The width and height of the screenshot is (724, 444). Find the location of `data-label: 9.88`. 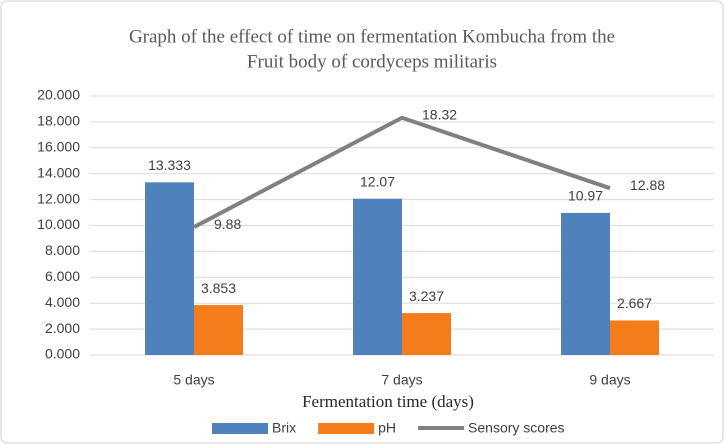

data-label: 9.88 is located at coordinates (227, 224).